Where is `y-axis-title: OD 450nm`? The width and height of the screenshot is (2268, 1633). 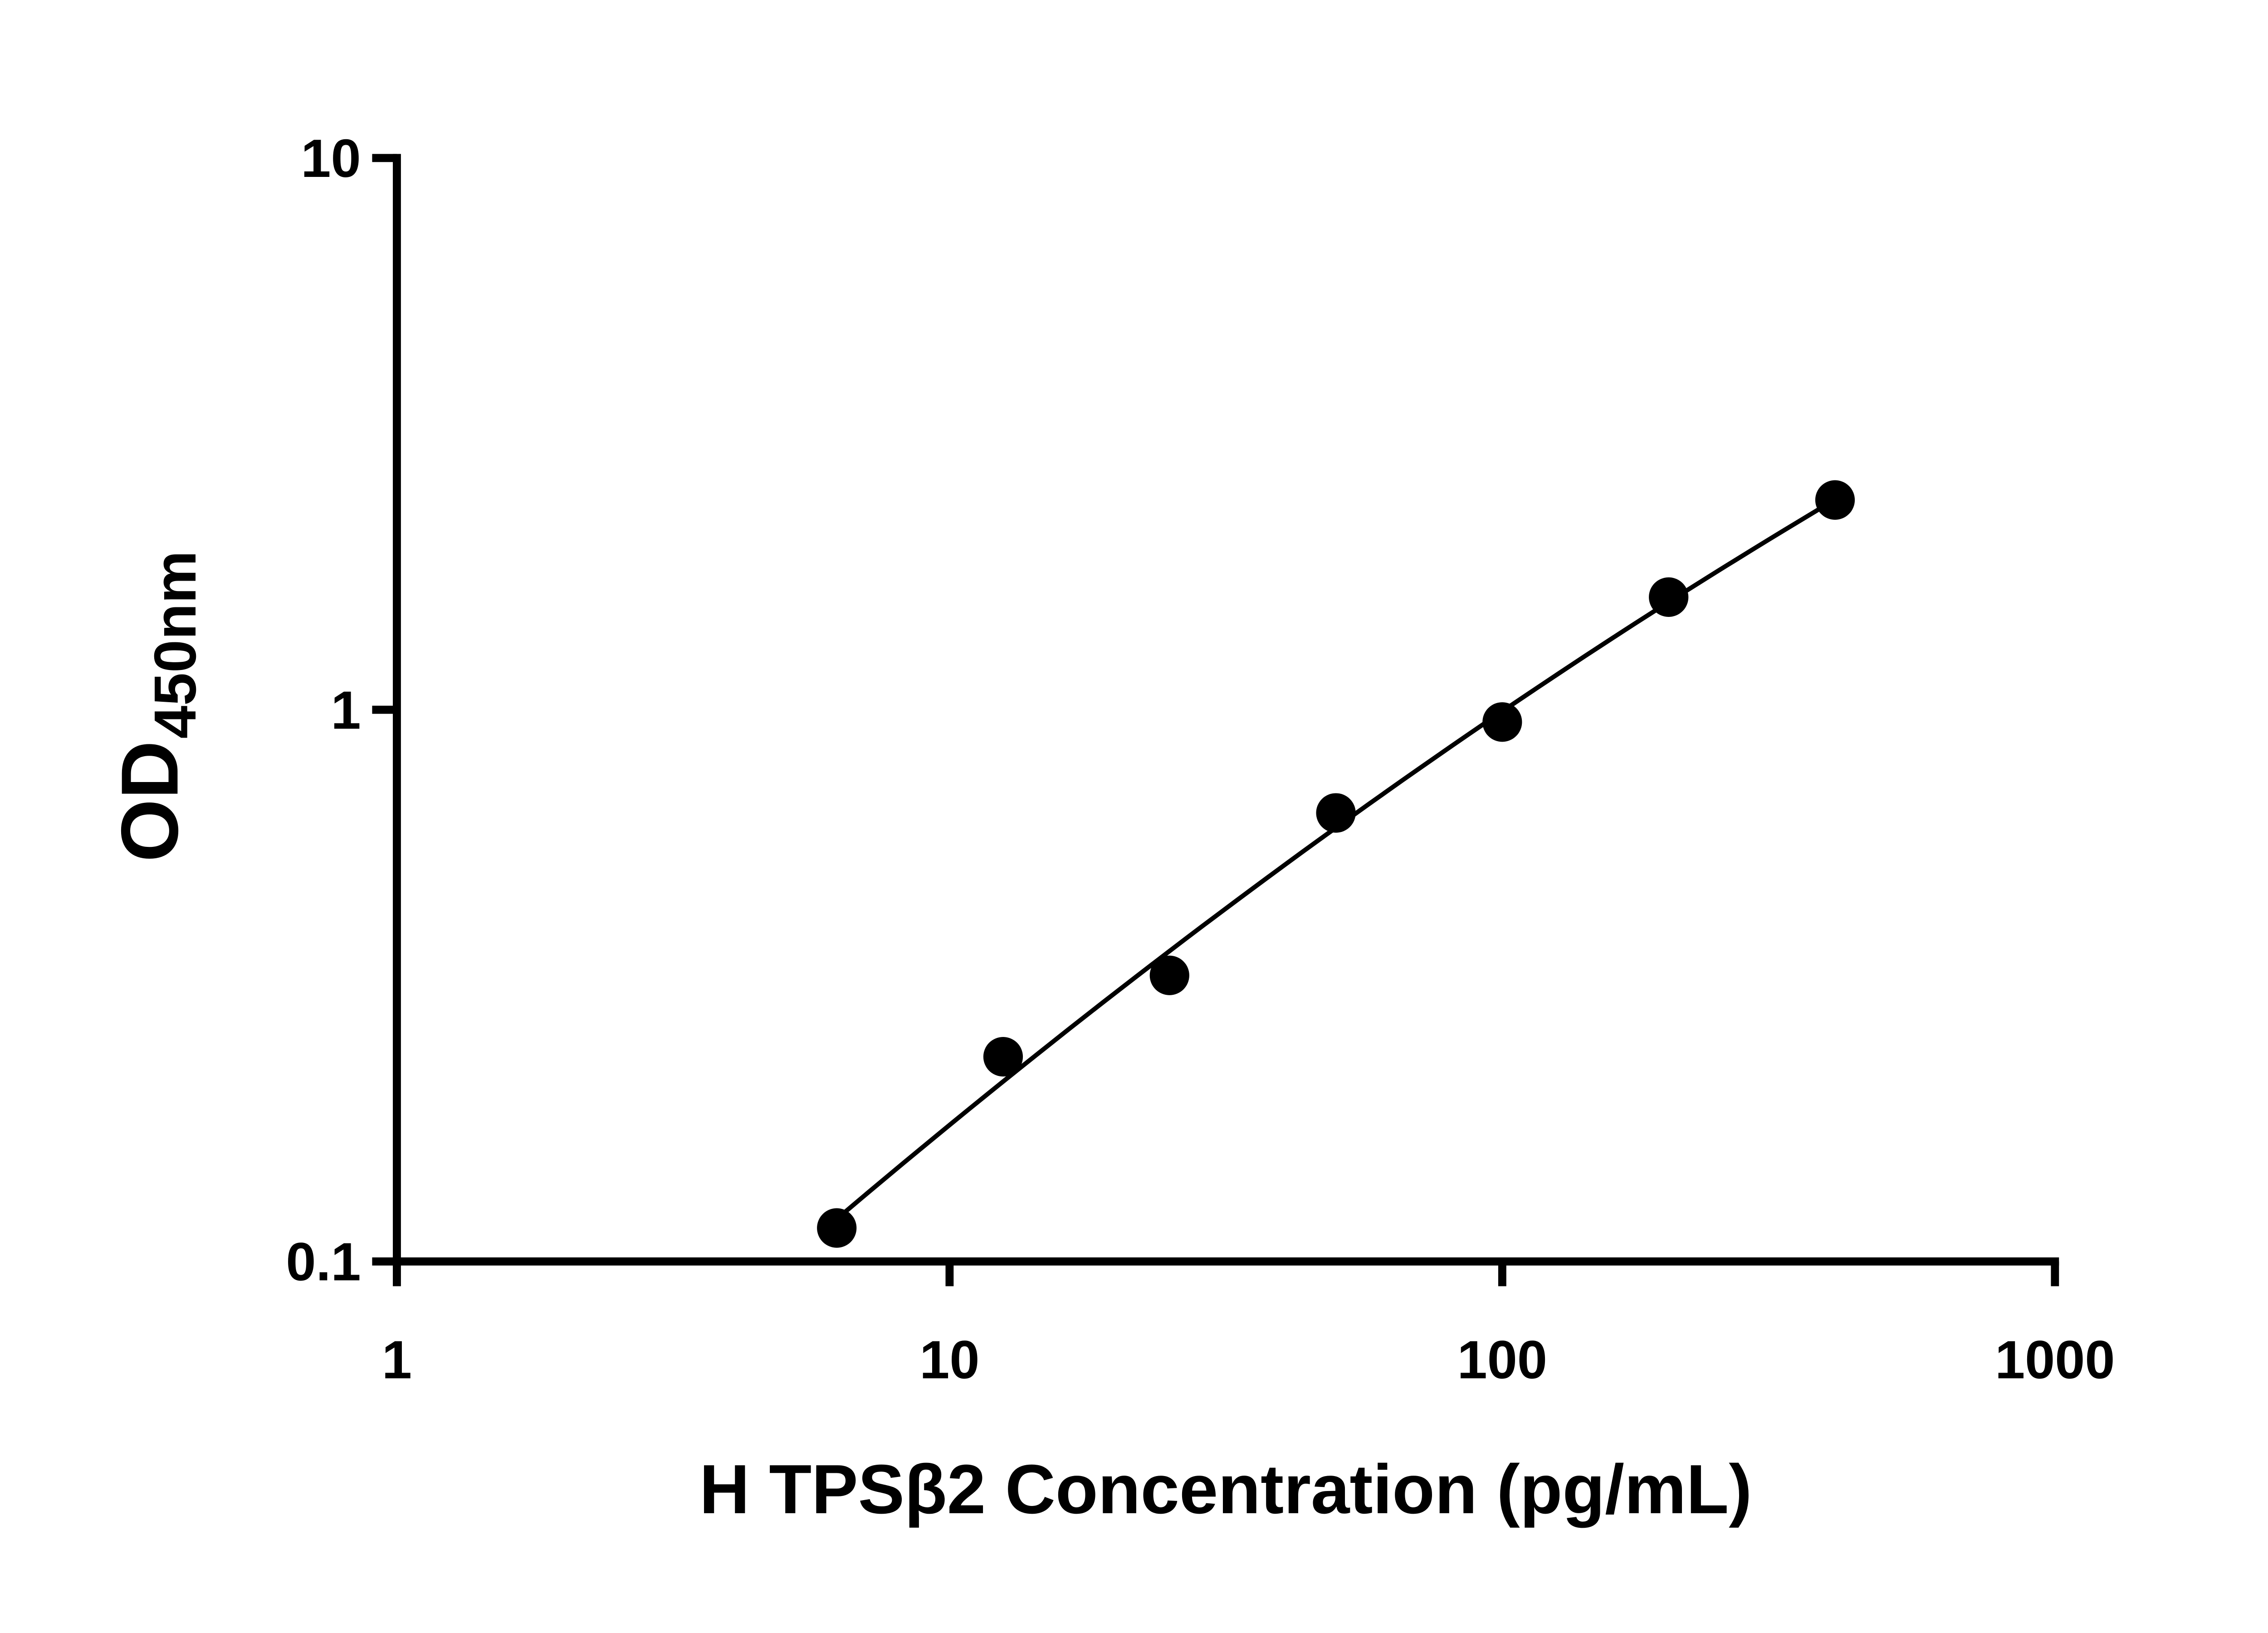 y-axis-title: OD 450nm is located at coordinates (156, 706).